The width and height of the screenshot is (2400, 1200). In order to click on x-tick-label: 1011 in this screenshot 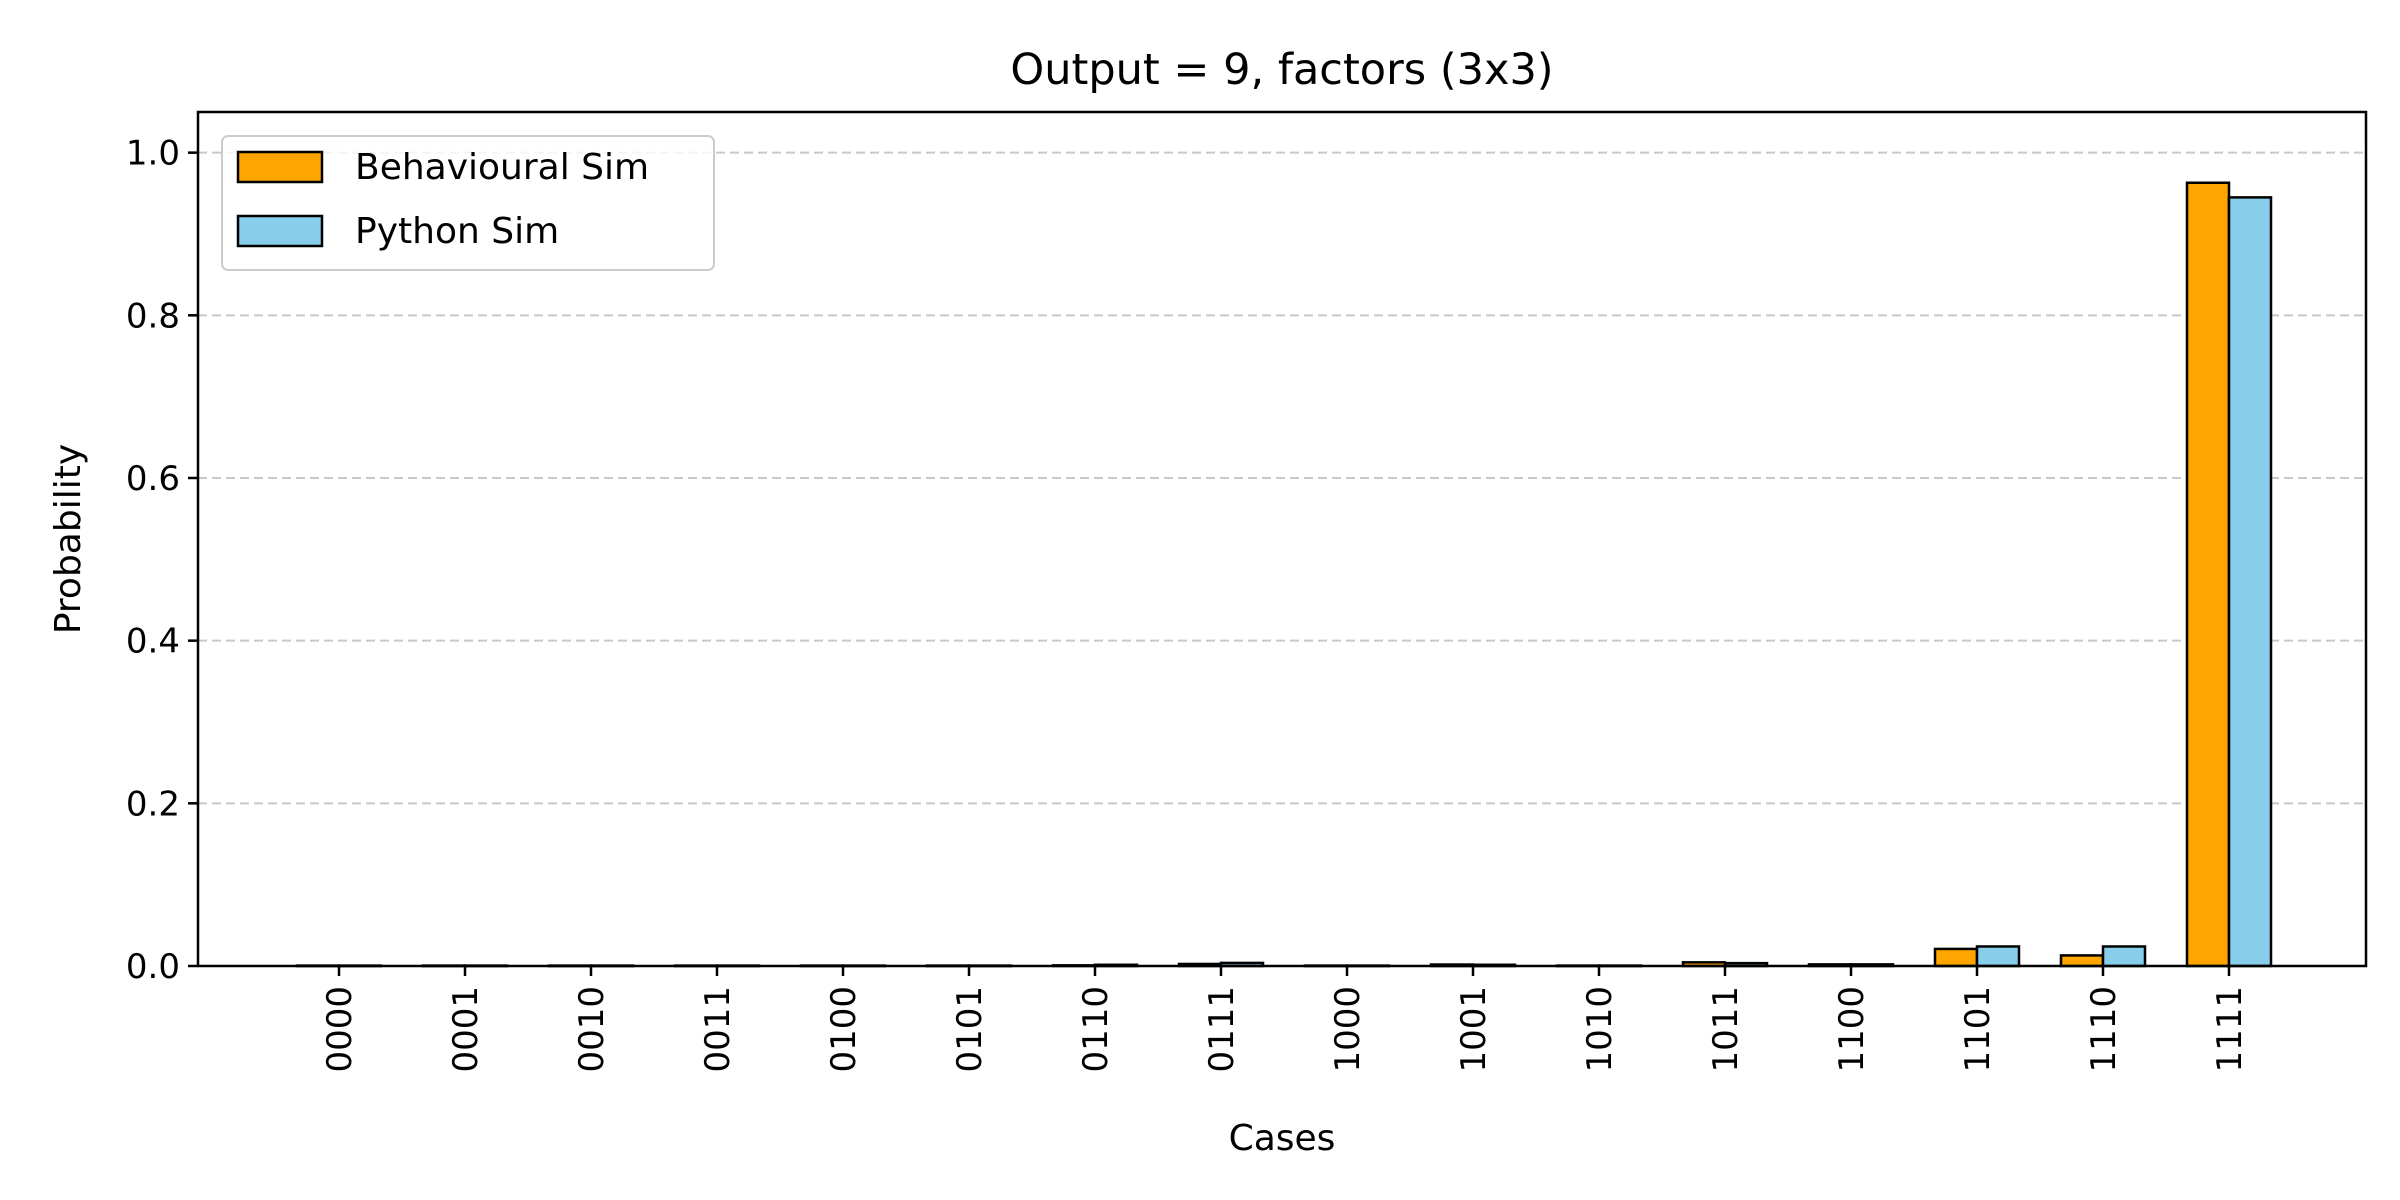, I will do `click(1726, 1029)`.